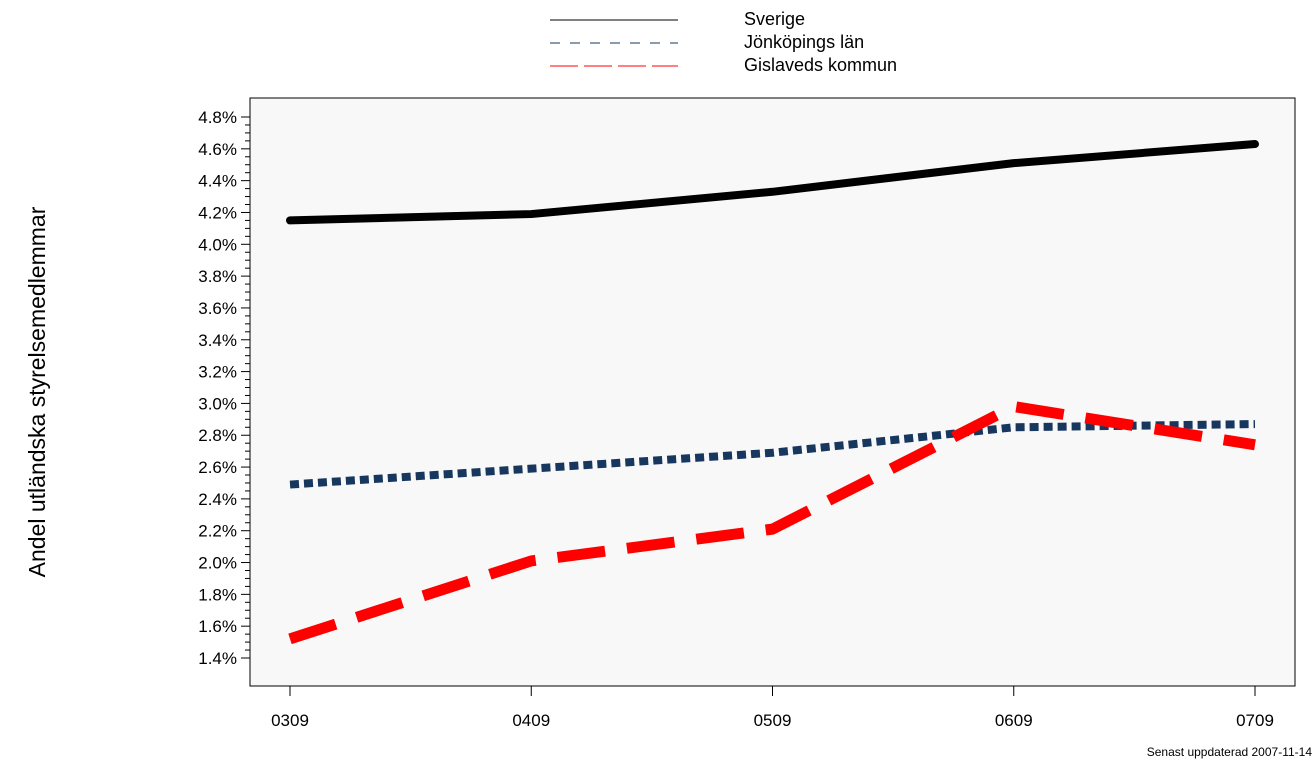  Describe the element at coordinates (772, 708) in the screenshot. I see `x-axis: 0309 0409 0509 0609 0709` at that location.